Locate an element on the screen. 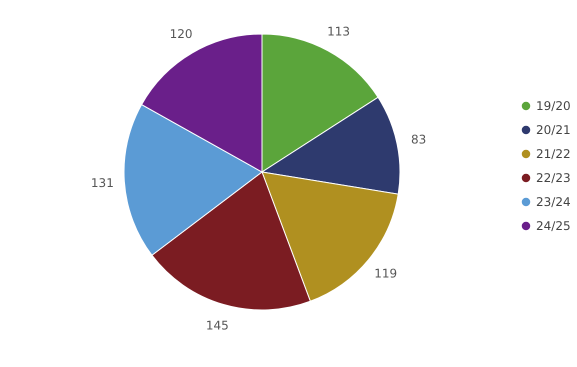  data-label: 120 is located at coordinates (181, 33).